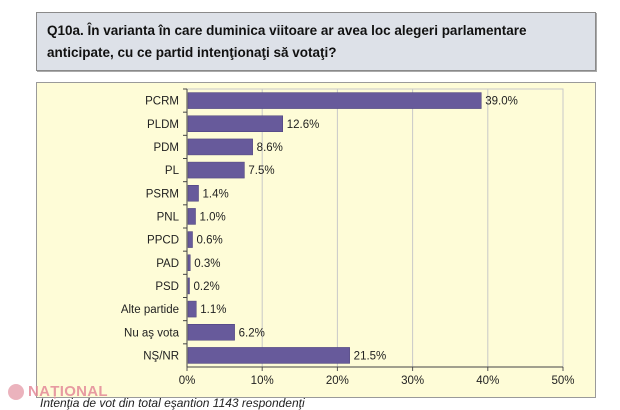  What do you see at coordinates (168, 217) in the screenshot?
I see `category-label: PNL` at bounding box center [168, 217].